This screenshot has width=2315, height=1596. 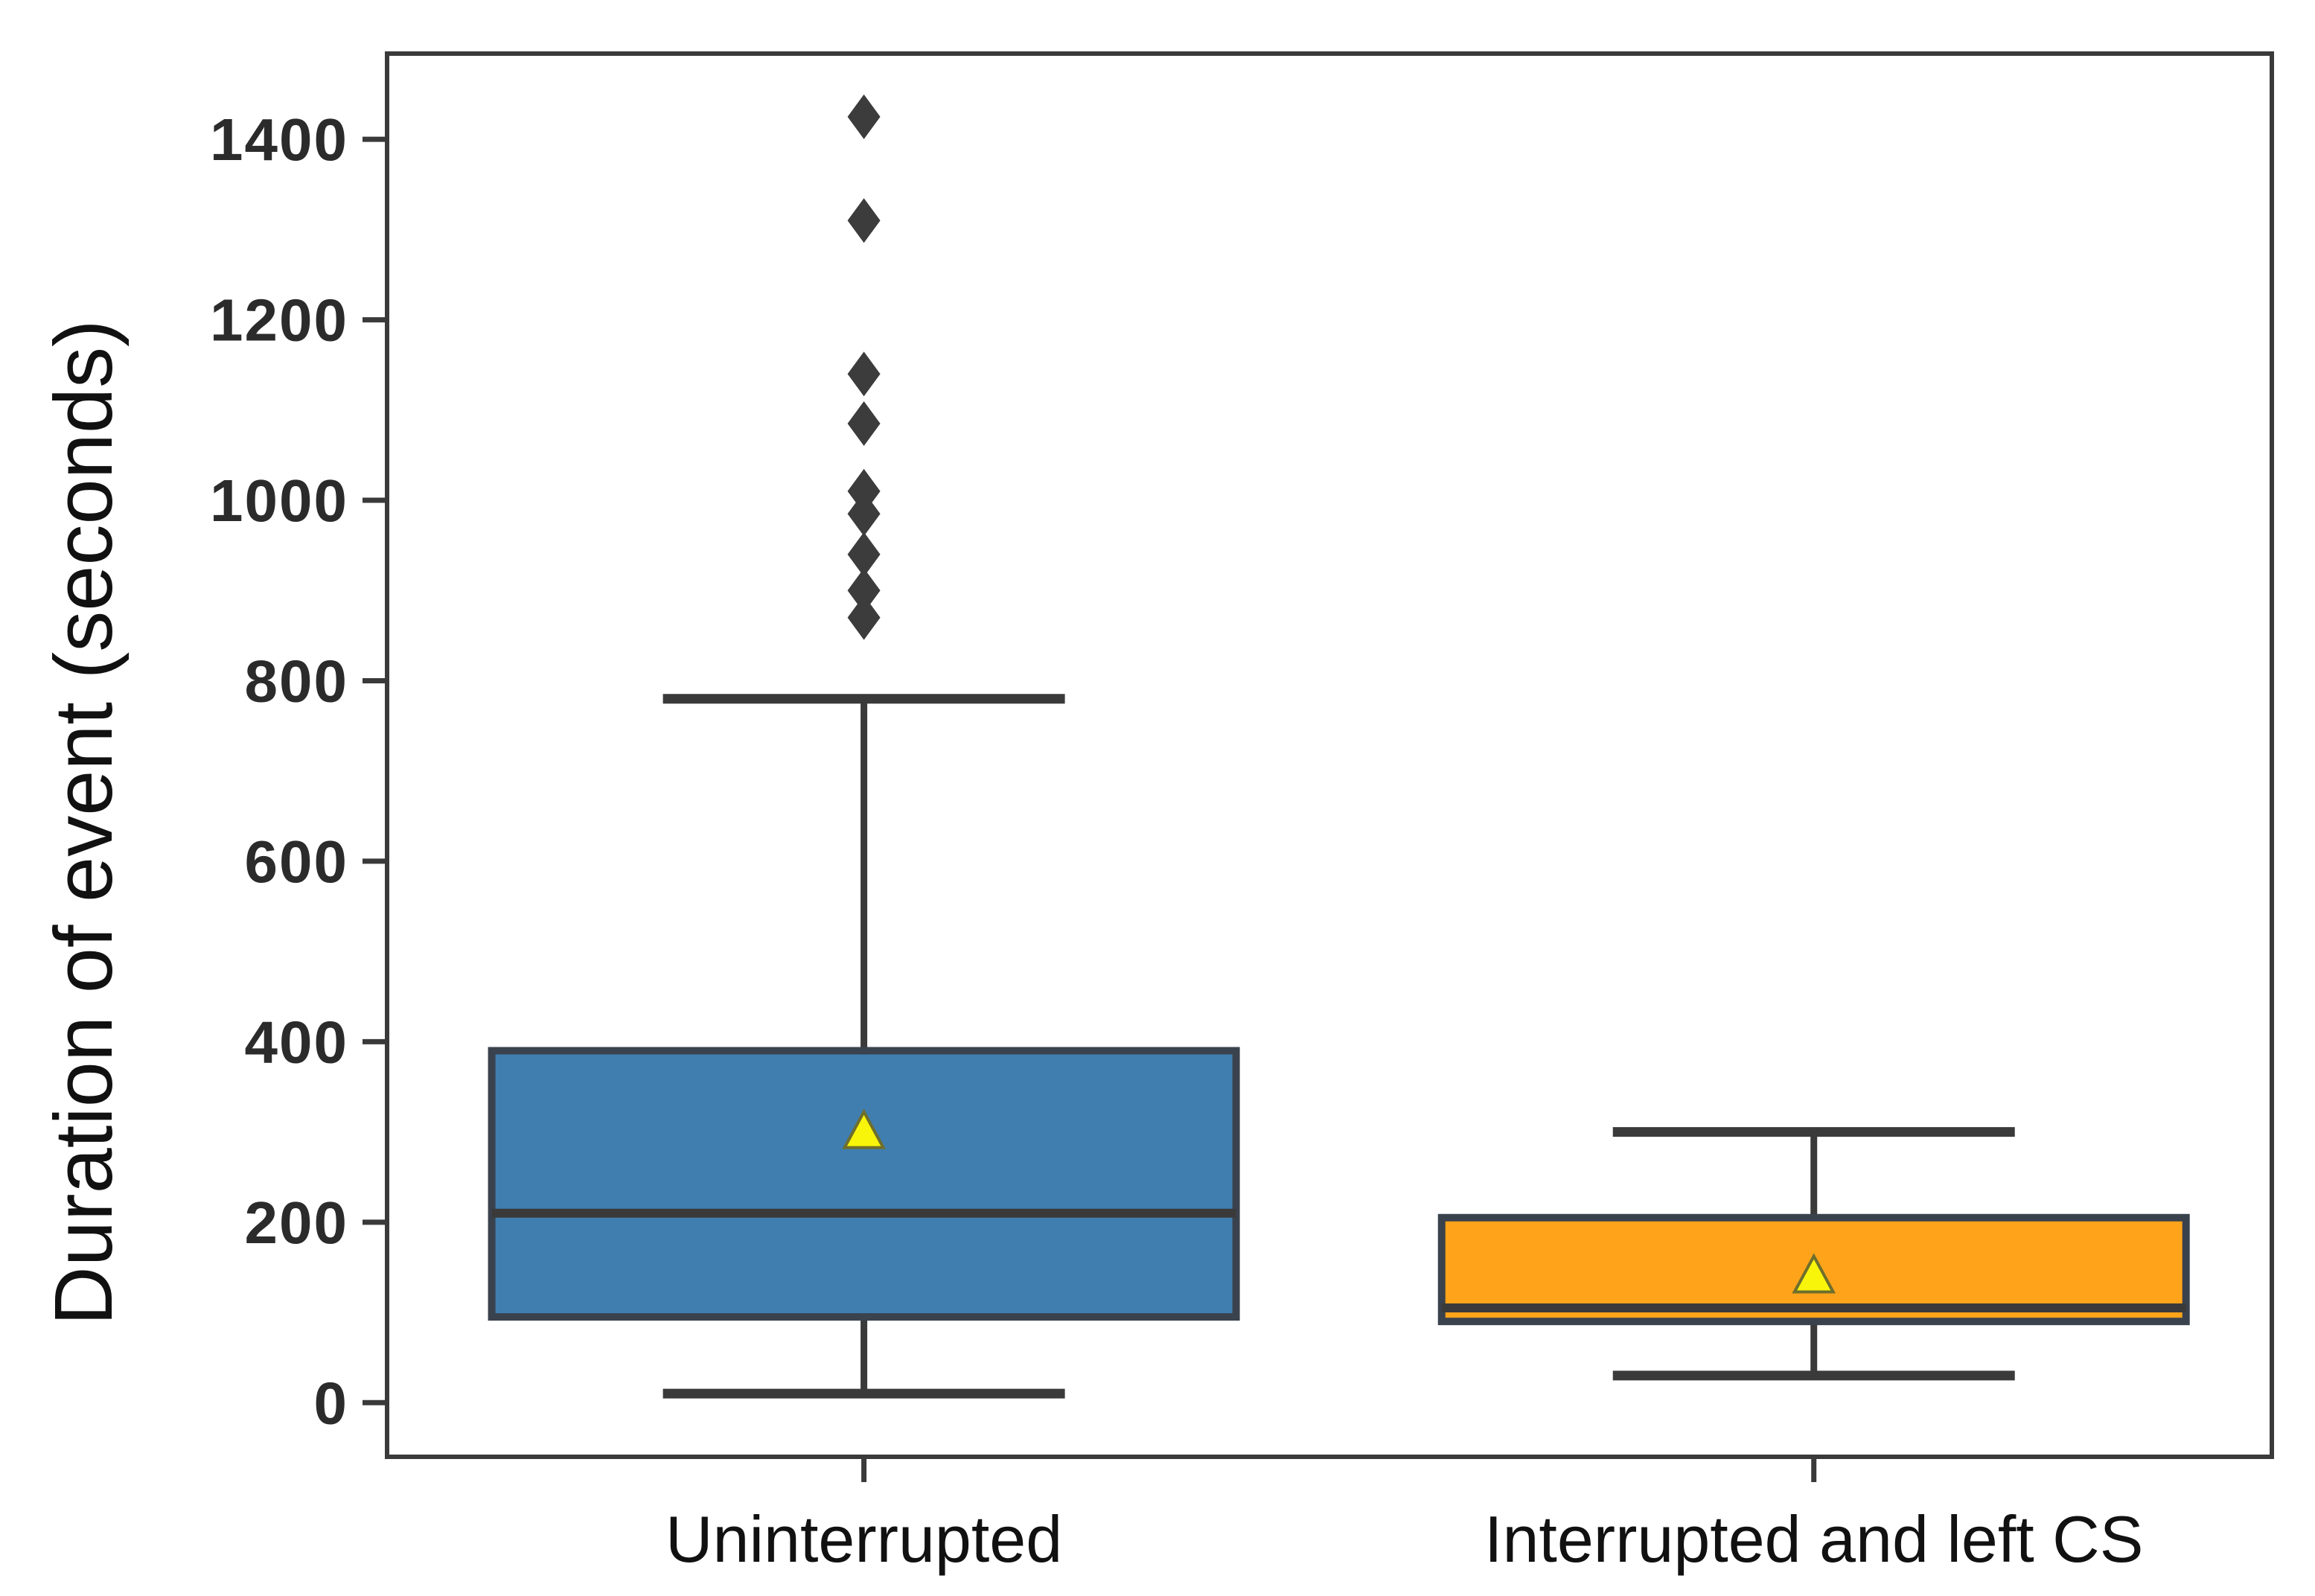 I want to click on y-tick-label: 800, so click(x=296, y=681).